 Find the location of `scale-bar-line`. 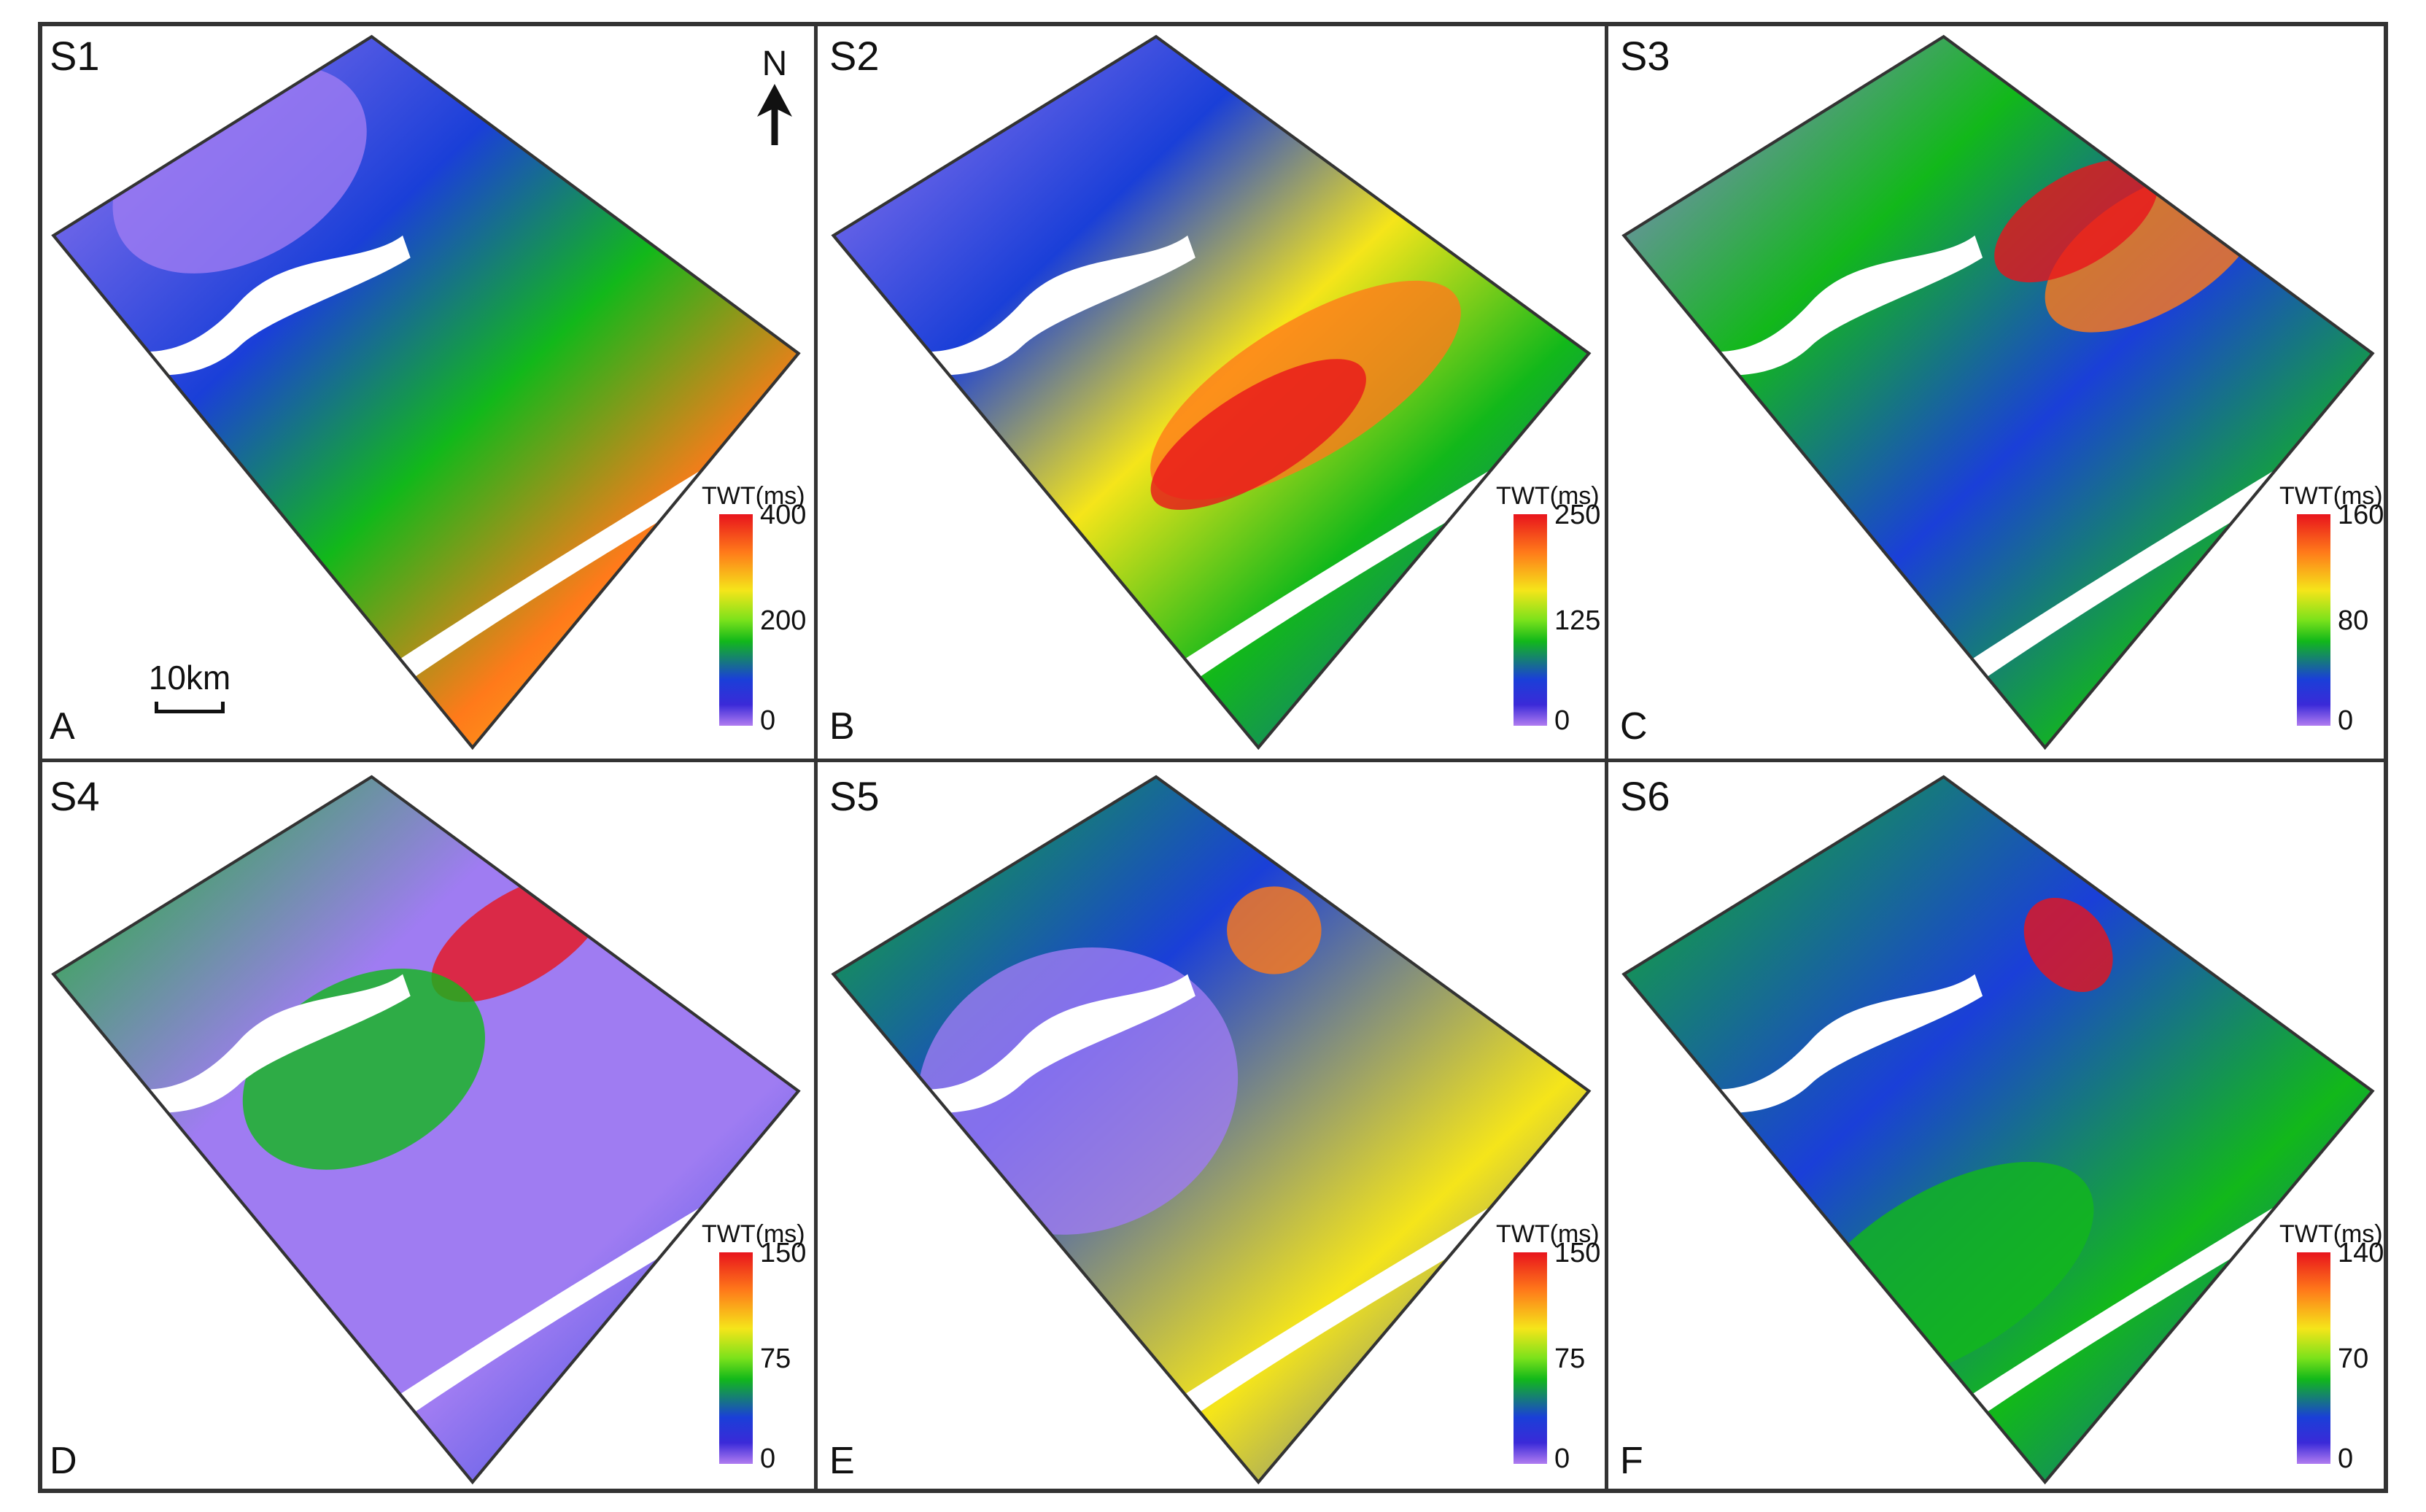

scale-bar-line is located at coordinates (190, 708).